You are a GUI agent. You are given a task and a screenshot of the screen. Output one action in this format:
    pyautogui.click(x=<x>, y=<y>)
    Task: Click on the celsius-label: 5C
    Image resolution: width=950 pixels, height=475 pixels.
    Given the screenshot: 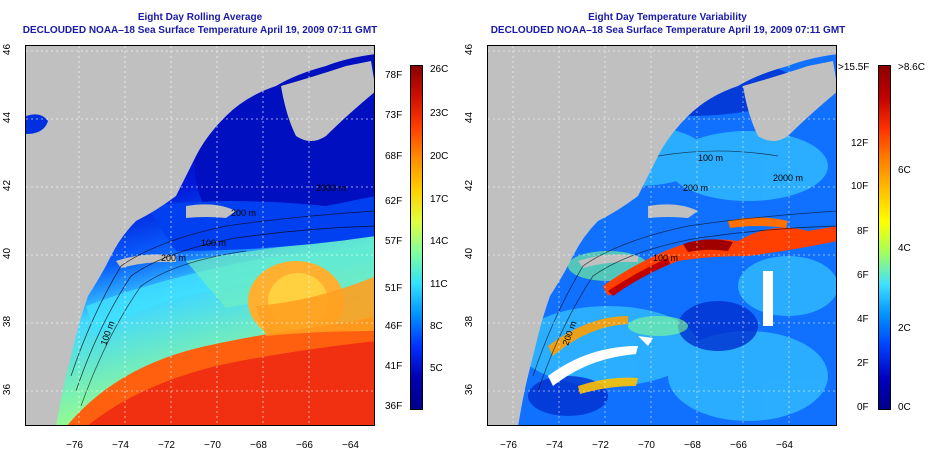 What is the action you would take?
    pyautogui.click(x=436, y=368)
    